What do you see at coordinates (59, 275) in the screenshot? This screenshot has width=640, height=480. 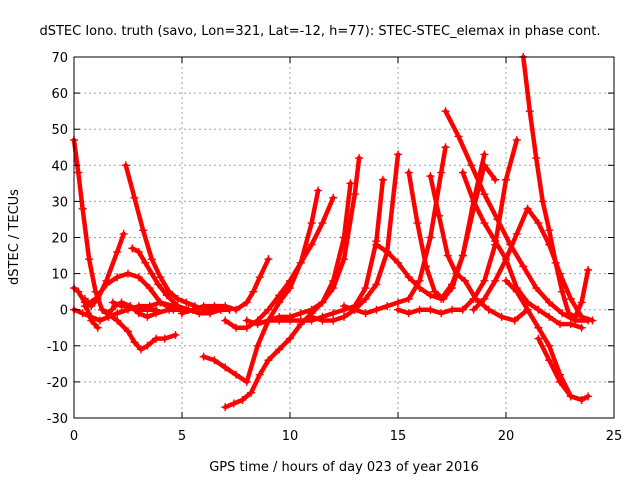 I see `y-tick-label: 10` at bounding box center [59, 275].